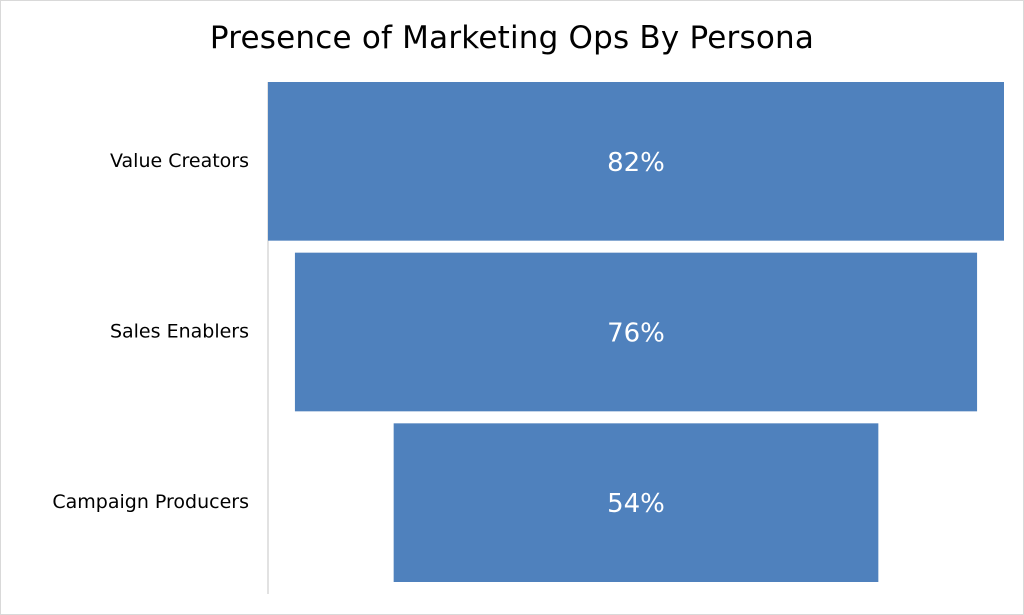 The height and width of the screenshot is (615, 1024). Describe the element at coordinates (179, 161) in the screenshot. I see `category-label-value-creators: Value Creators` at that location.